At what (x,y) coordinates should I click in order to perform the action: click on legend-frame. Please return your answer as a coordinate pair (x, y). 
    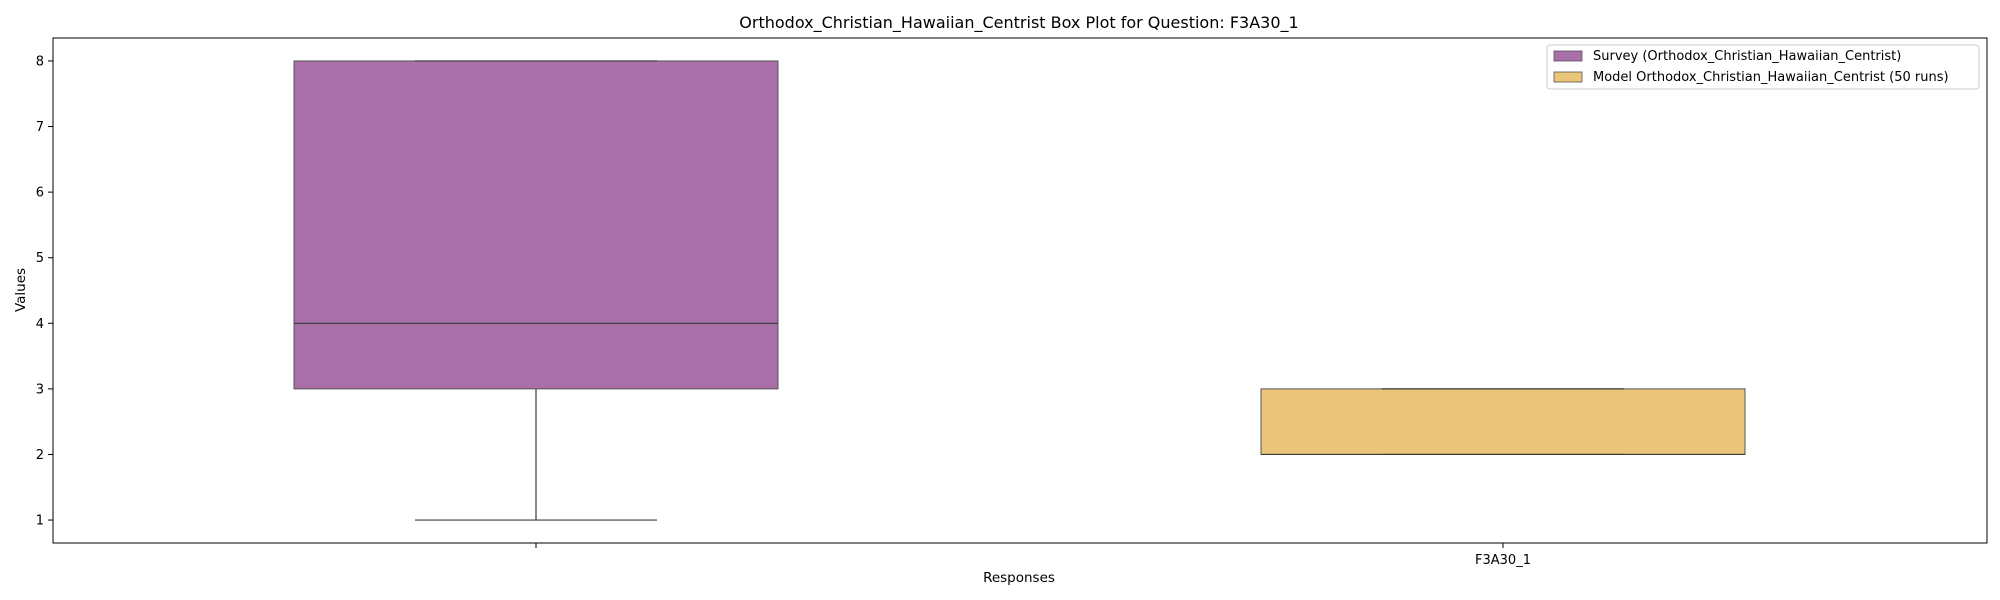
    Looking at the image, I should click on (1763, 67).